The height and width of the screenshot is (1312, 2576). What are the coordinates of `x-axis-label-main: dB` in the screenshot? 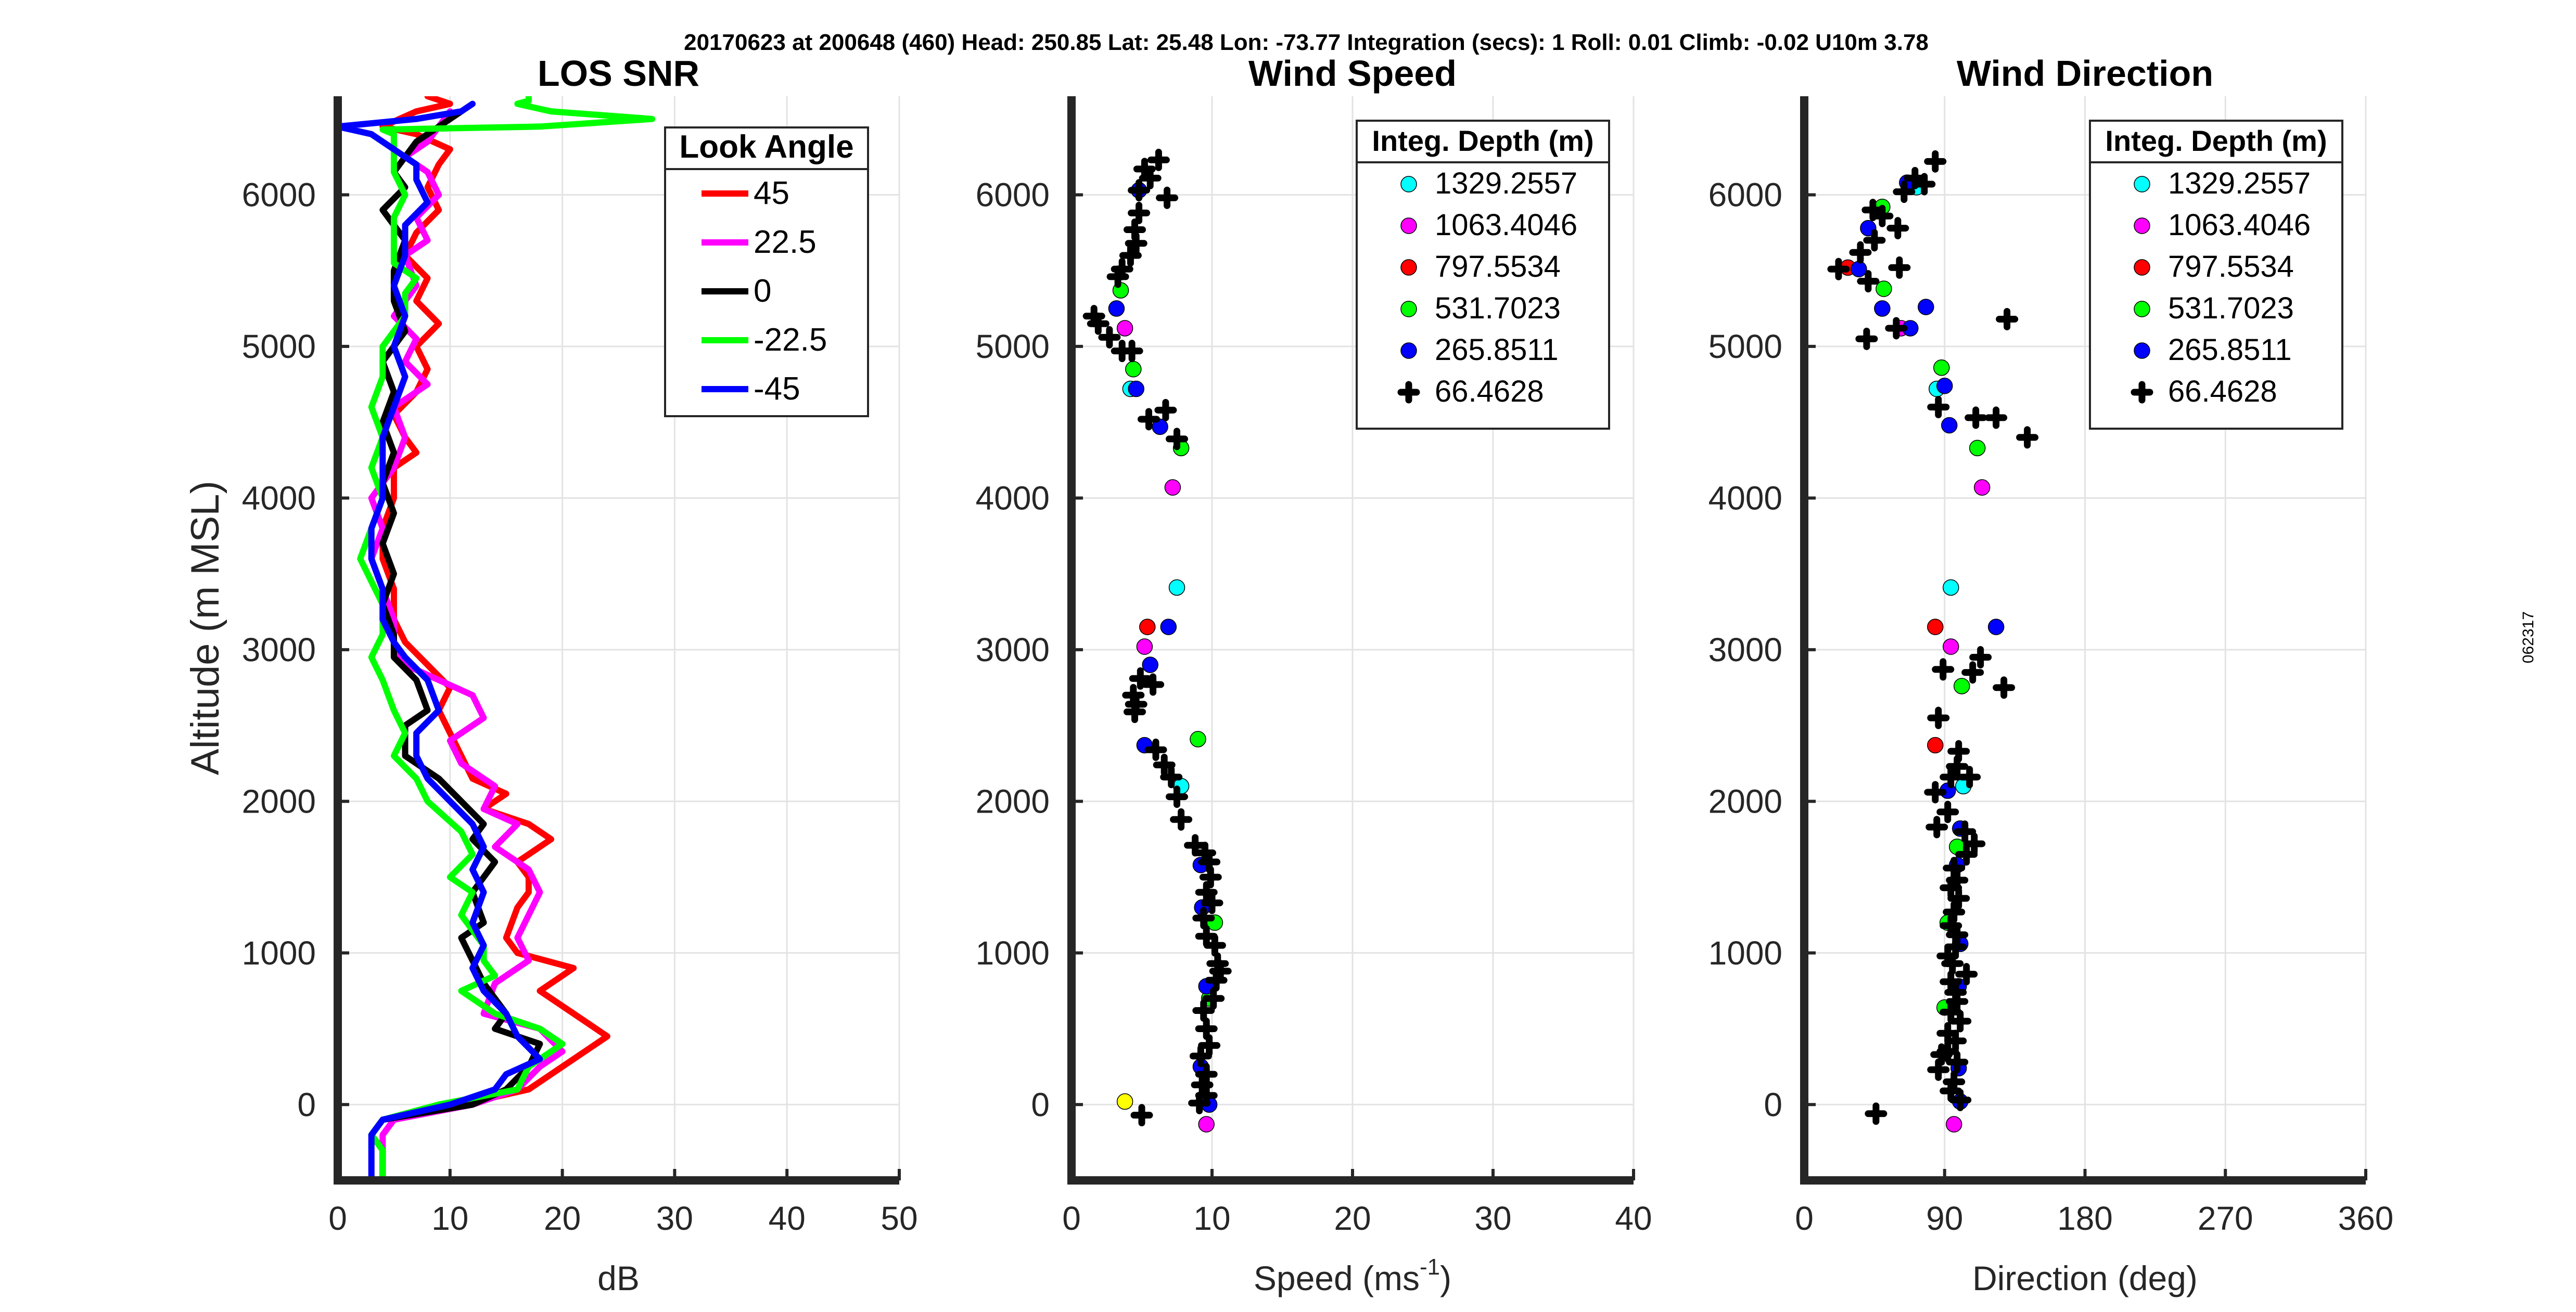 It's located at (618, 1278).